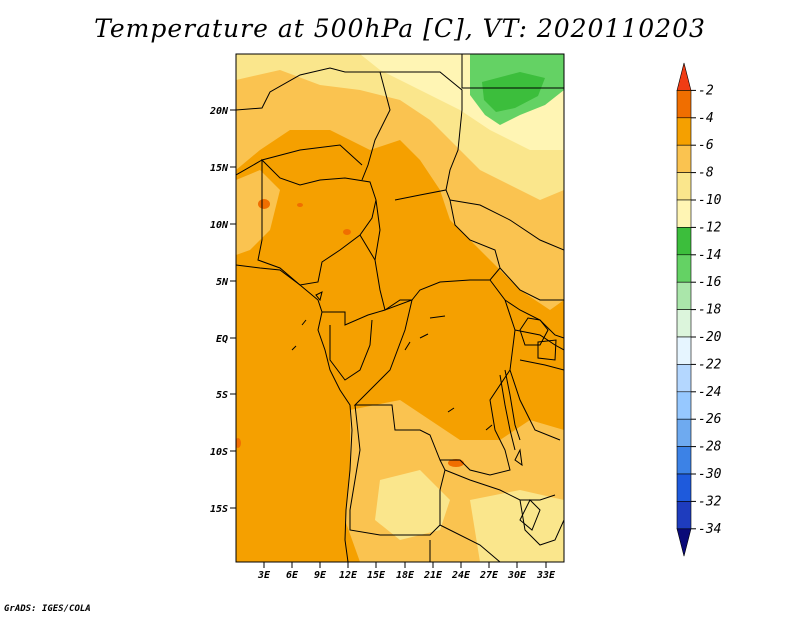 This screenshot has width=800, height=618. What do you see at coordinates (710, 419) in the screenshot?
I see `colorbar-label: -26` at bounding box center [710, 419].